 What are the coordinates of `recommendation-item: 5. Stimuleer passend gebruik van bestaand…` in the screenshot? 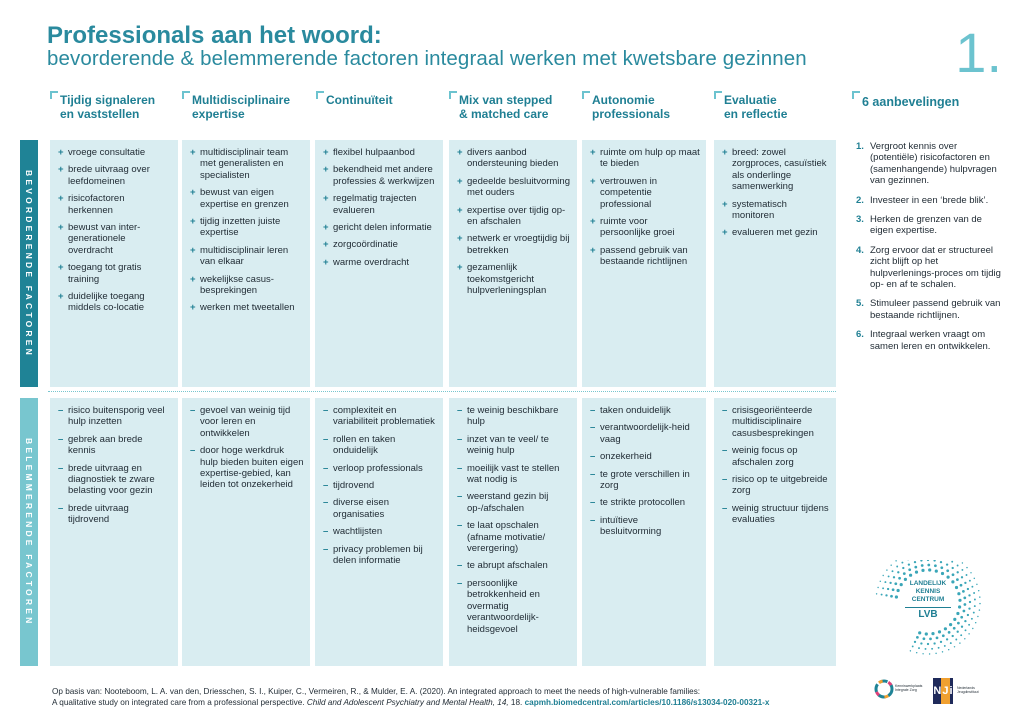 It's located at (930, 309).